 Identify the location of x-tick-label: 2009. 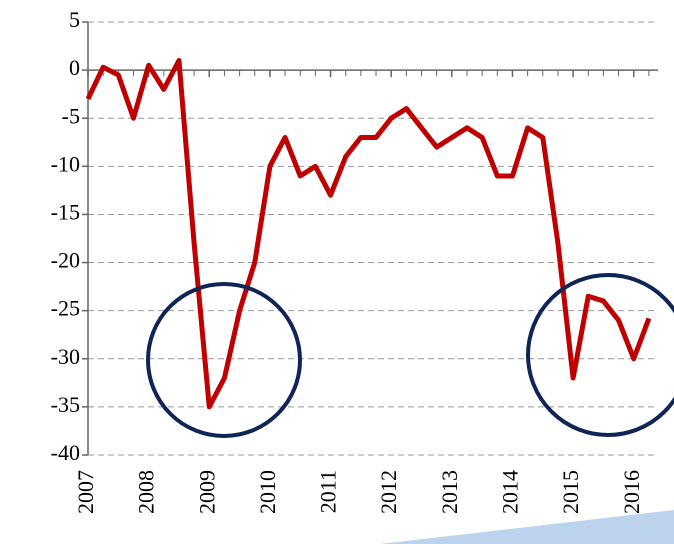
(206, 492).